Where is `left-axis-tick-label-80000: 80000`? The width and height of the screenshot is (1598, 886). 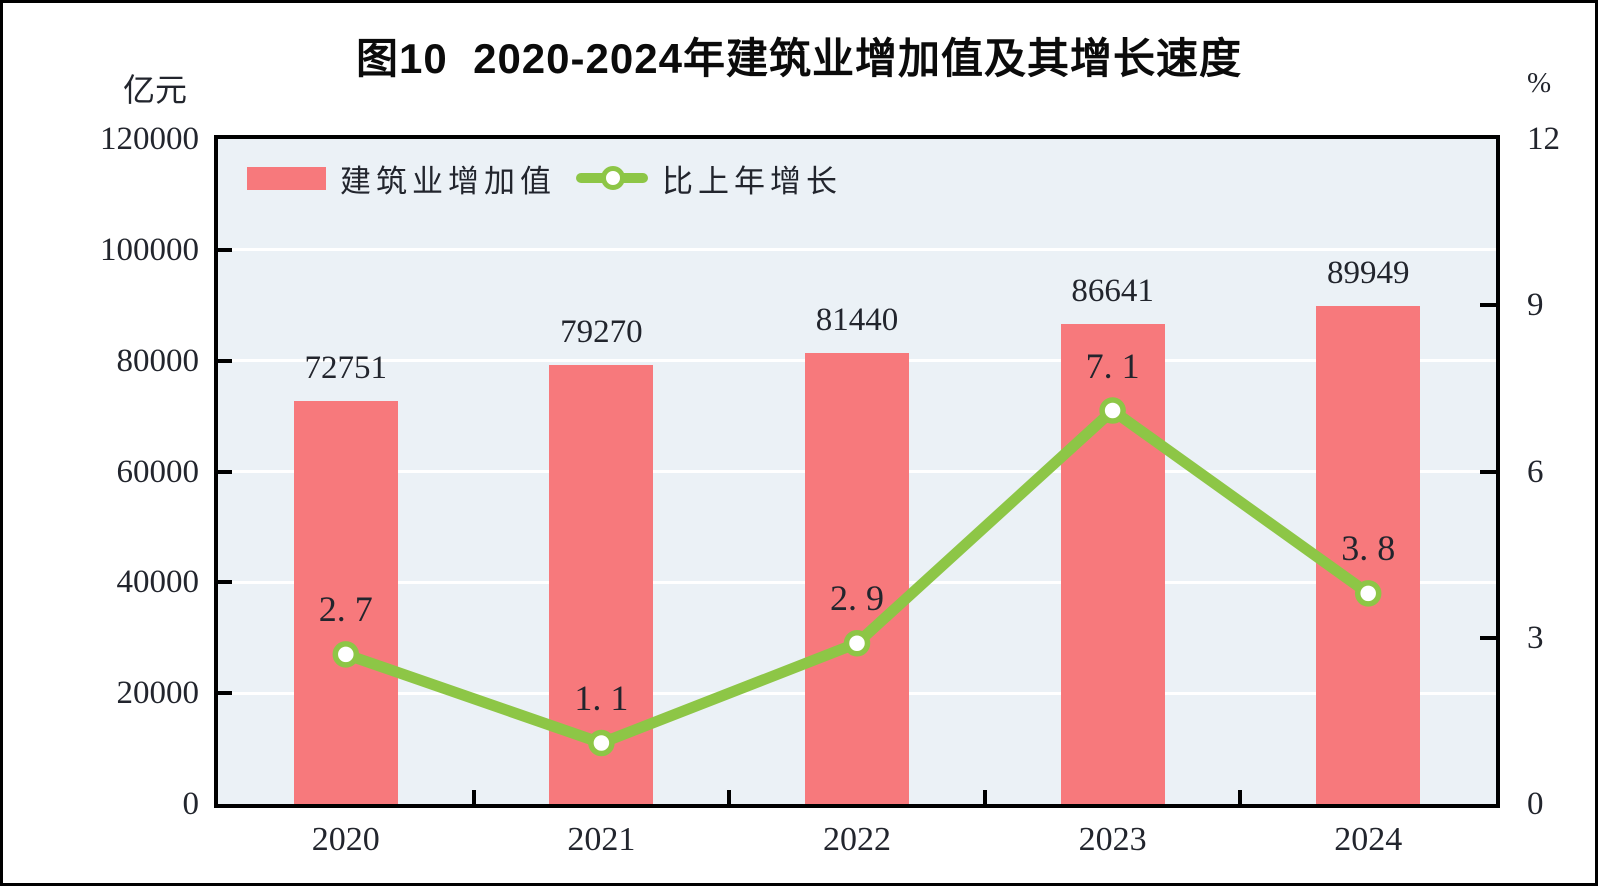
left-axis-tick-label-80000: 80000 is located at coordinates (158, 360).